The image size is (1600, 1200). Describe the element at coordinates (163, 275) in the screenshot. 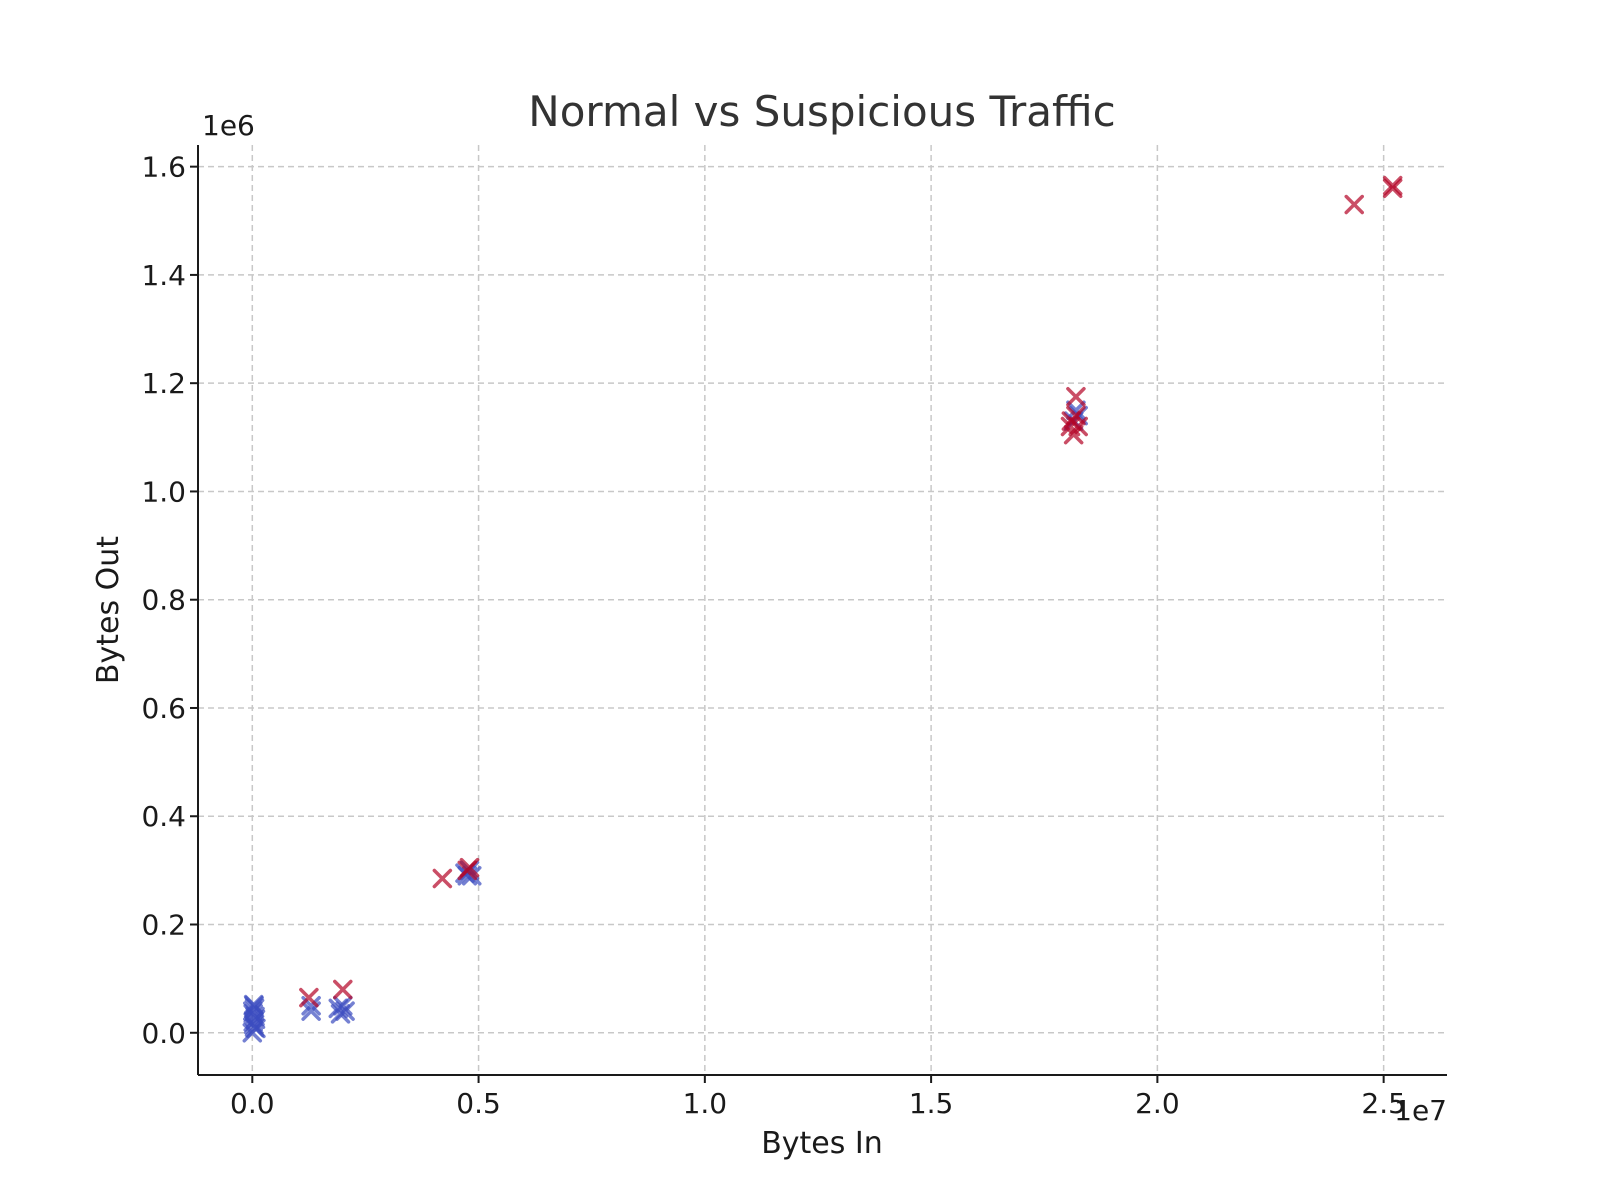

I see `y-tick-label: 1.4` at that location.